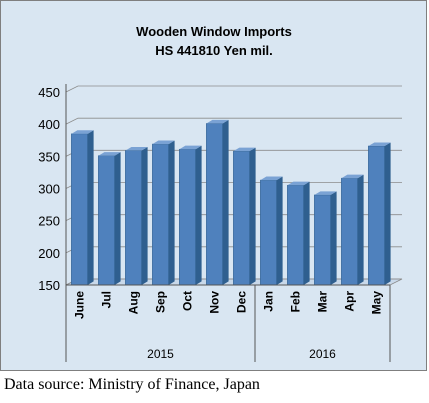 The height and width of the screenshot is (403, 429). What do you see at coordinates (134, 302) in the screenshot?
I see `x-tick-label: Aug` at bounding box center [134, 302].